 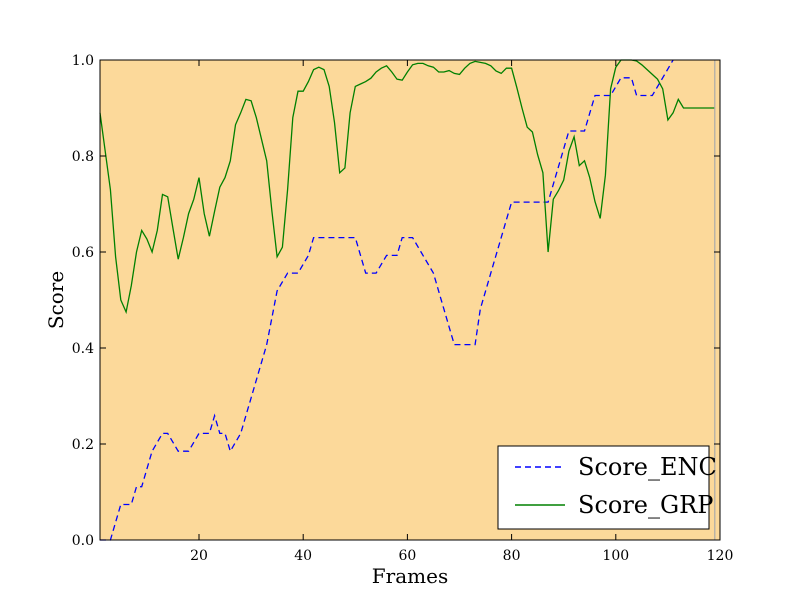 I want to click on y-tick-label-1.0: 1.0, so click(x=83, y=61).